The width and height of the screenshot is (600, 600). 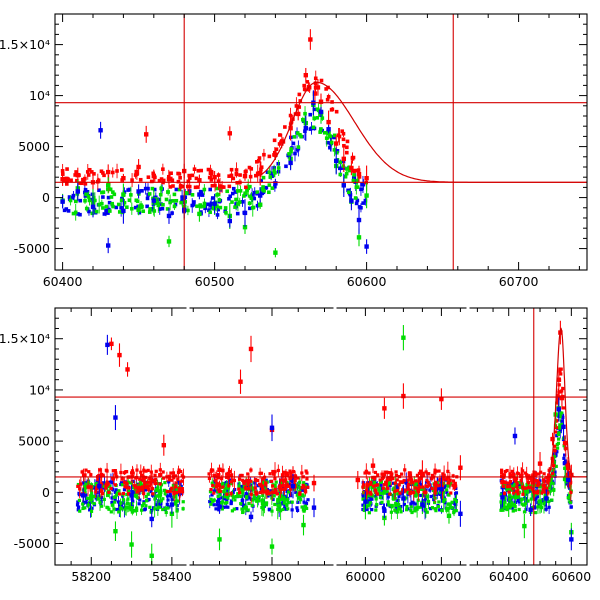 What do you see at coordinates (442, 576) in the screenshot?
I see `x-tick-label: 60200` at bounding box center [442, 576].